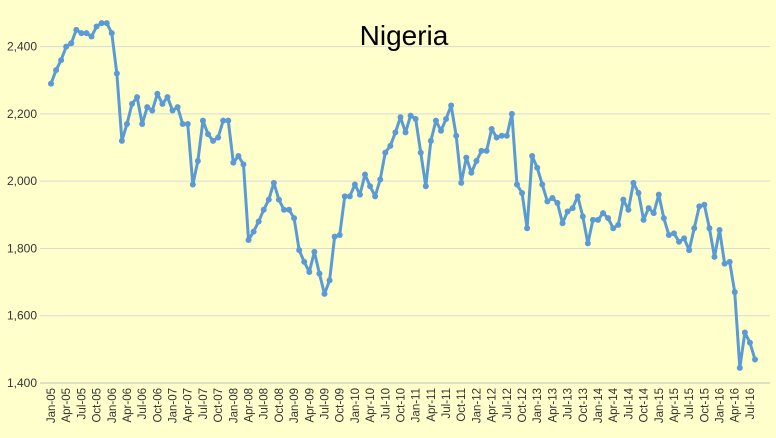 This screenshot has height=438, width=776. Describe the element at coordinates (310, 405) in the screenshot. I see `x-tick-label: Apr-09` at that location.